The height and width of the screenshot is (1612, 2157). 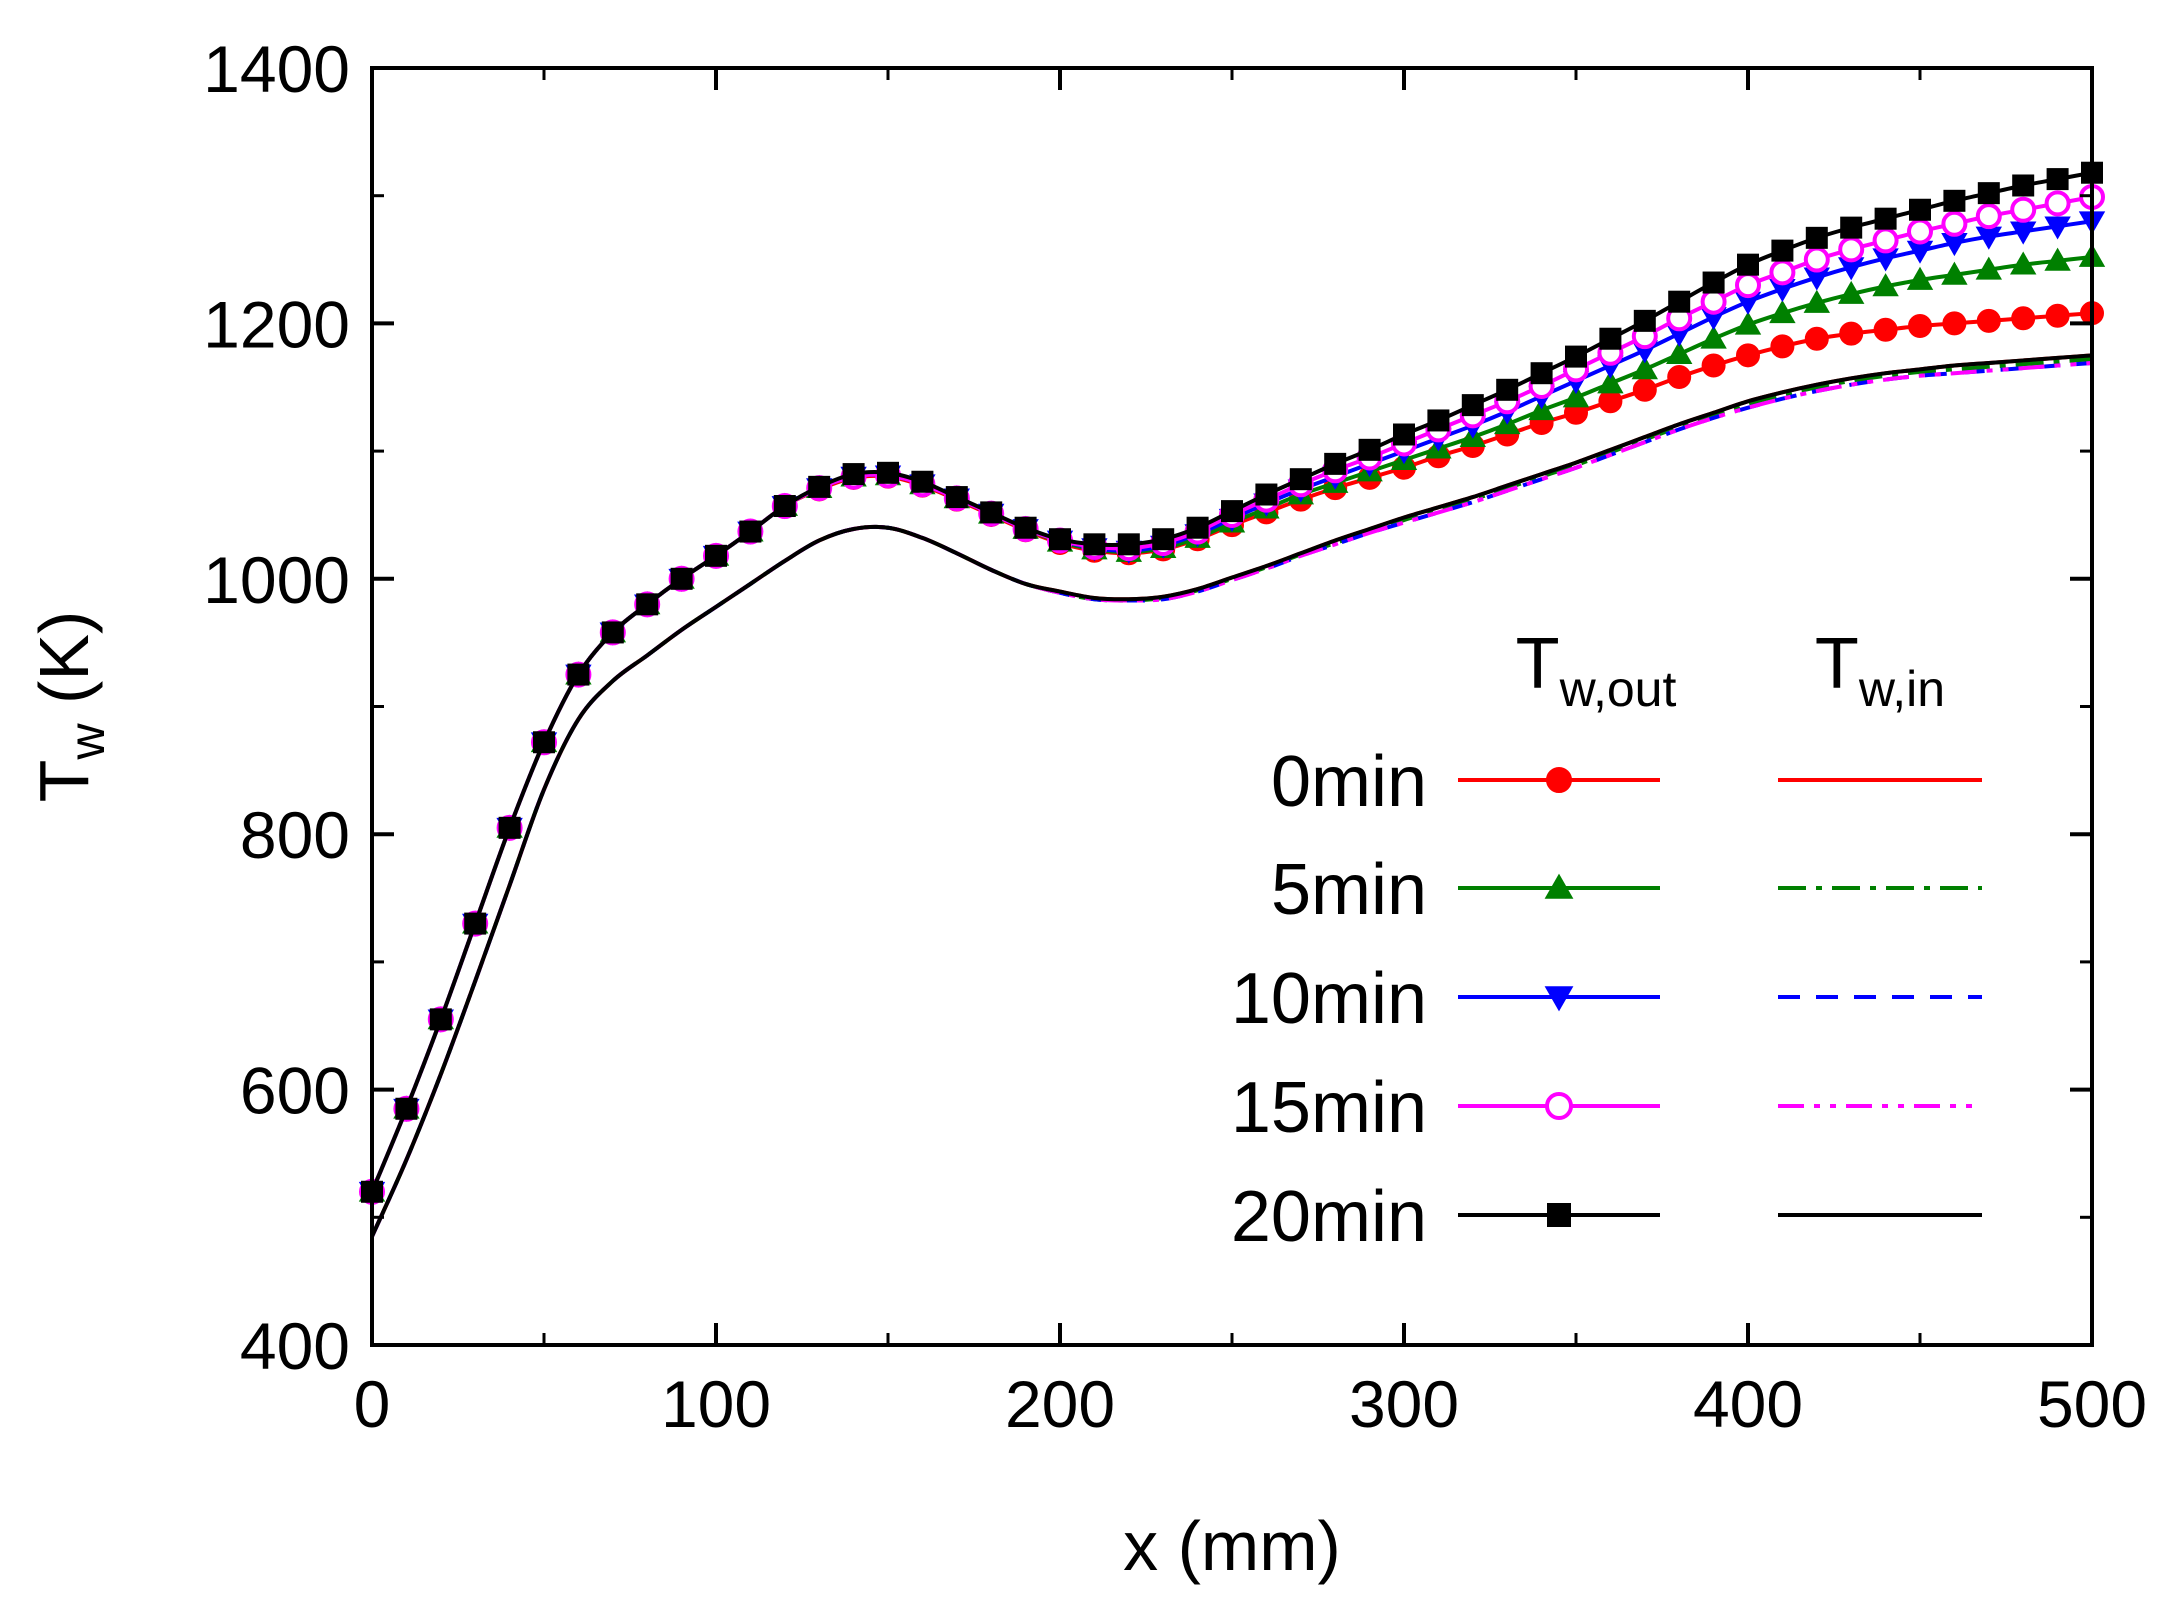 What do you see at coordinates (1060, 1404) in the screenshot?
I see `x-tick-label: 200` at bounding box center [1060, 1404].